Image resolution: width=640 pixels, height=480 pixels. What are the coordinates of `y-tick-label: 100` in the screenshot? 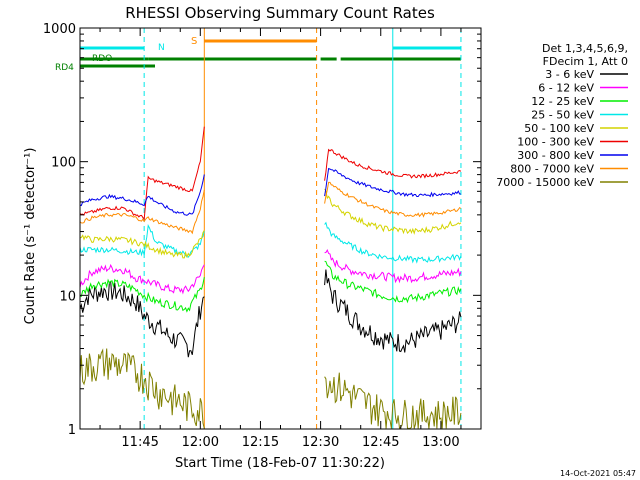 It's located at (63, 163).